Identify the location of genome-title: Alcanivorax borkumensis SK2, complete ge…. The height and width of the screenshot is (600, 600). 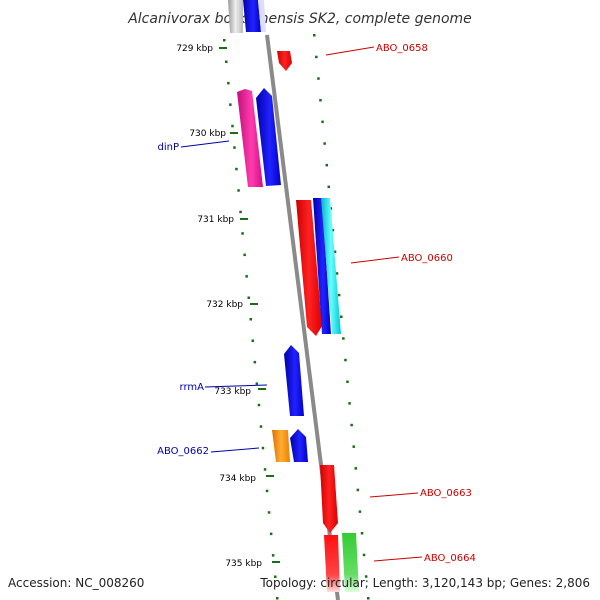
(299, 19).